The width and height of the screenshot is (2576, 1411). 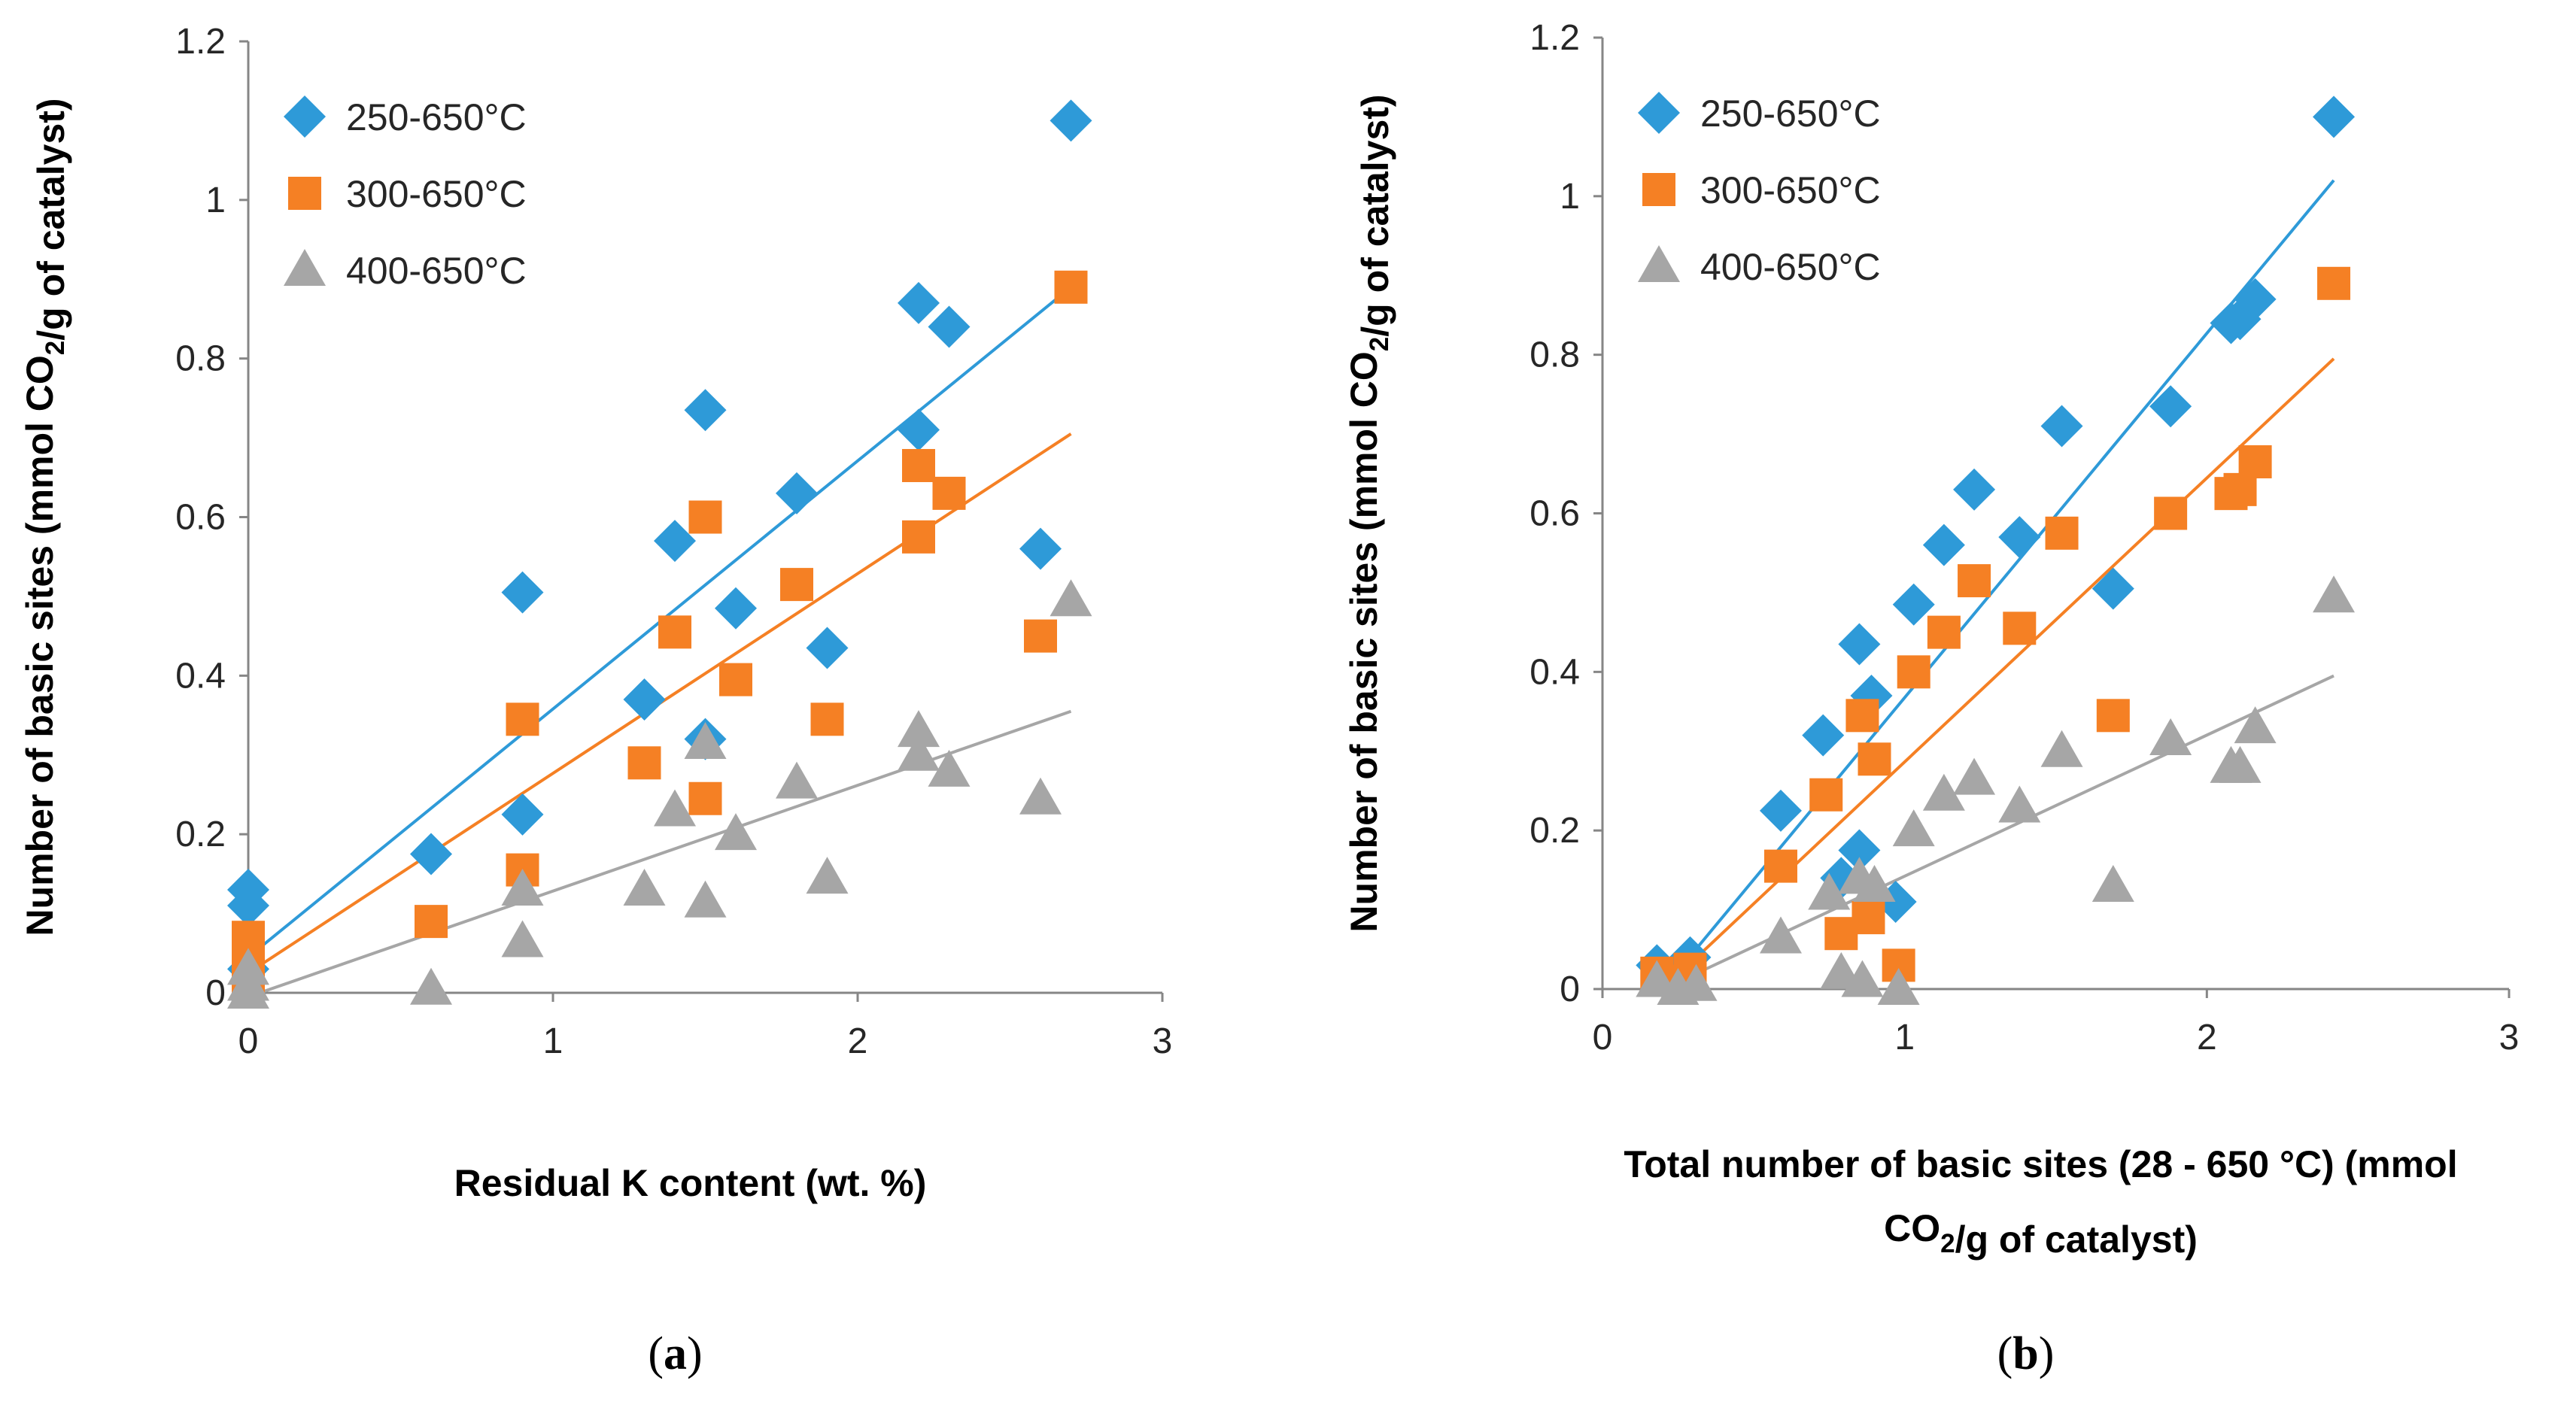 What do you see at coordinates (2041, 1234) in the screenshot?
I see `x-axis-title-line2: CO2/g of catalyst)` at bounding box center [2041, 1234].